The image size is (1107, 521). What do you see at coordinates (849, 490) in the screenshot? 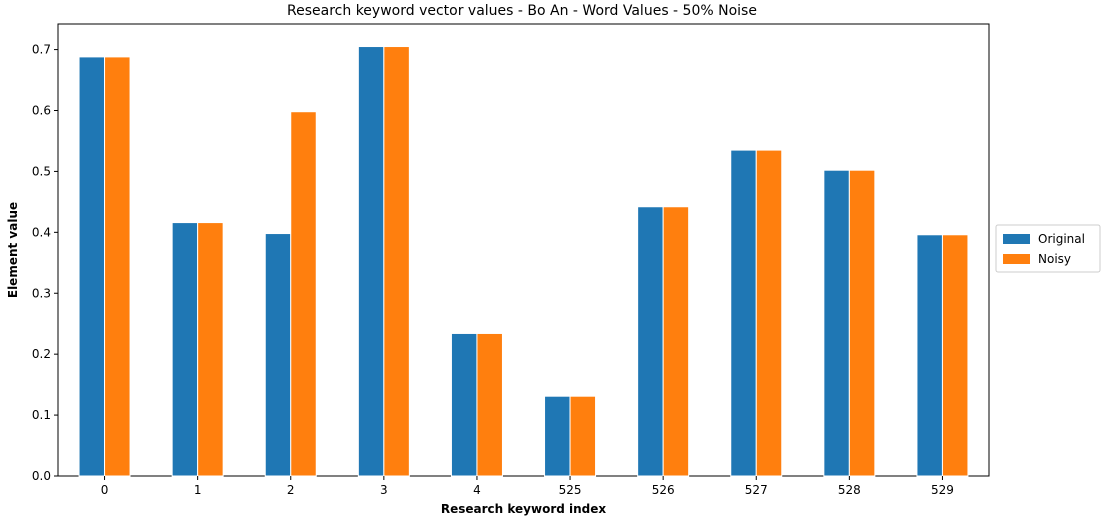
I see `x-tick-label: 528` at bounding box center [849, 490].